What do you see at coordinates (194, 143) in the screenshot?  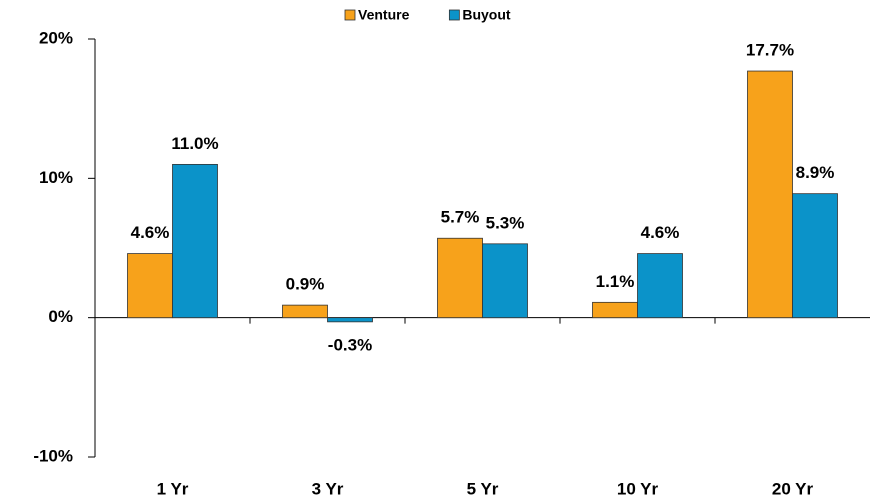 I see `value-label: 11.0%` at bounding box center [194, 143].